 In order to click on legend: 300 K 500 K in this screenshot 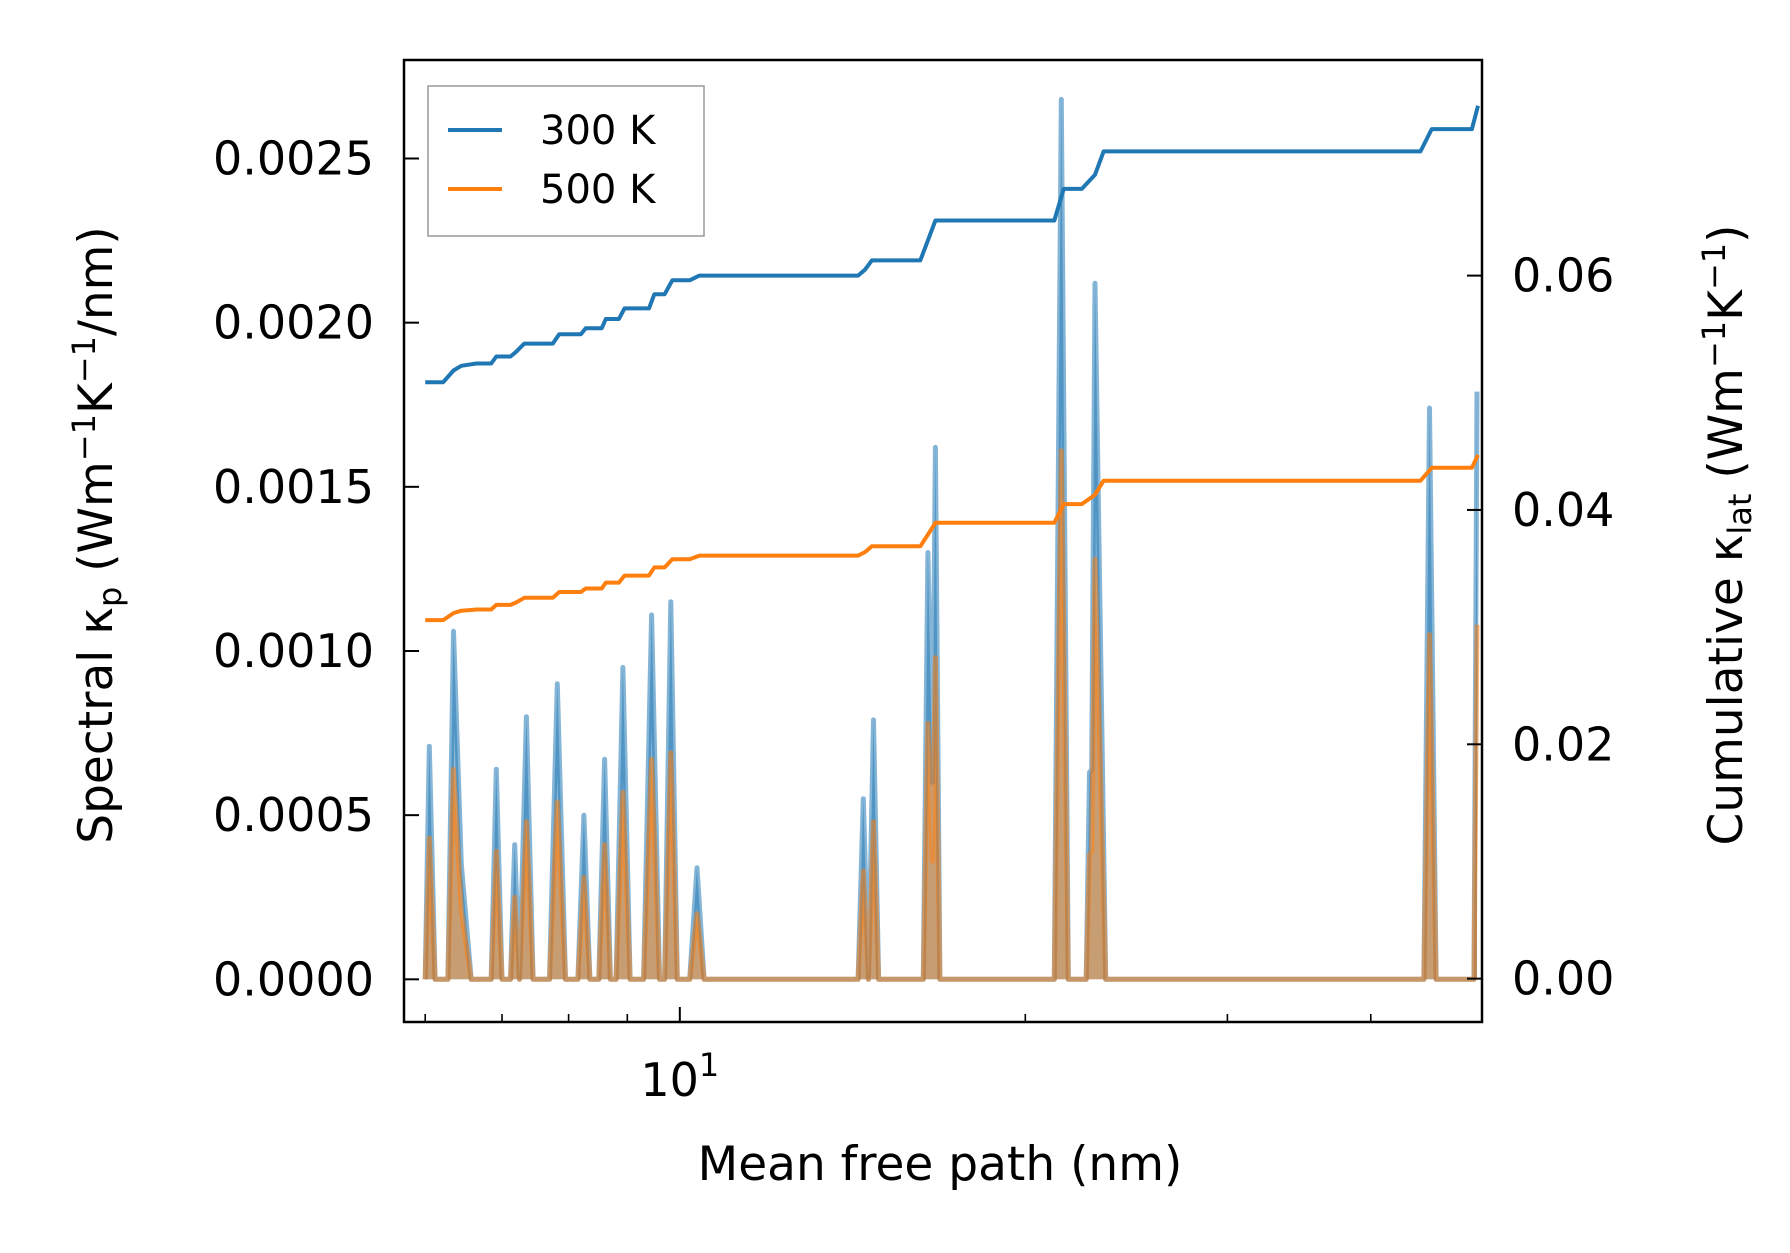, I will do `click(566, 161)`.